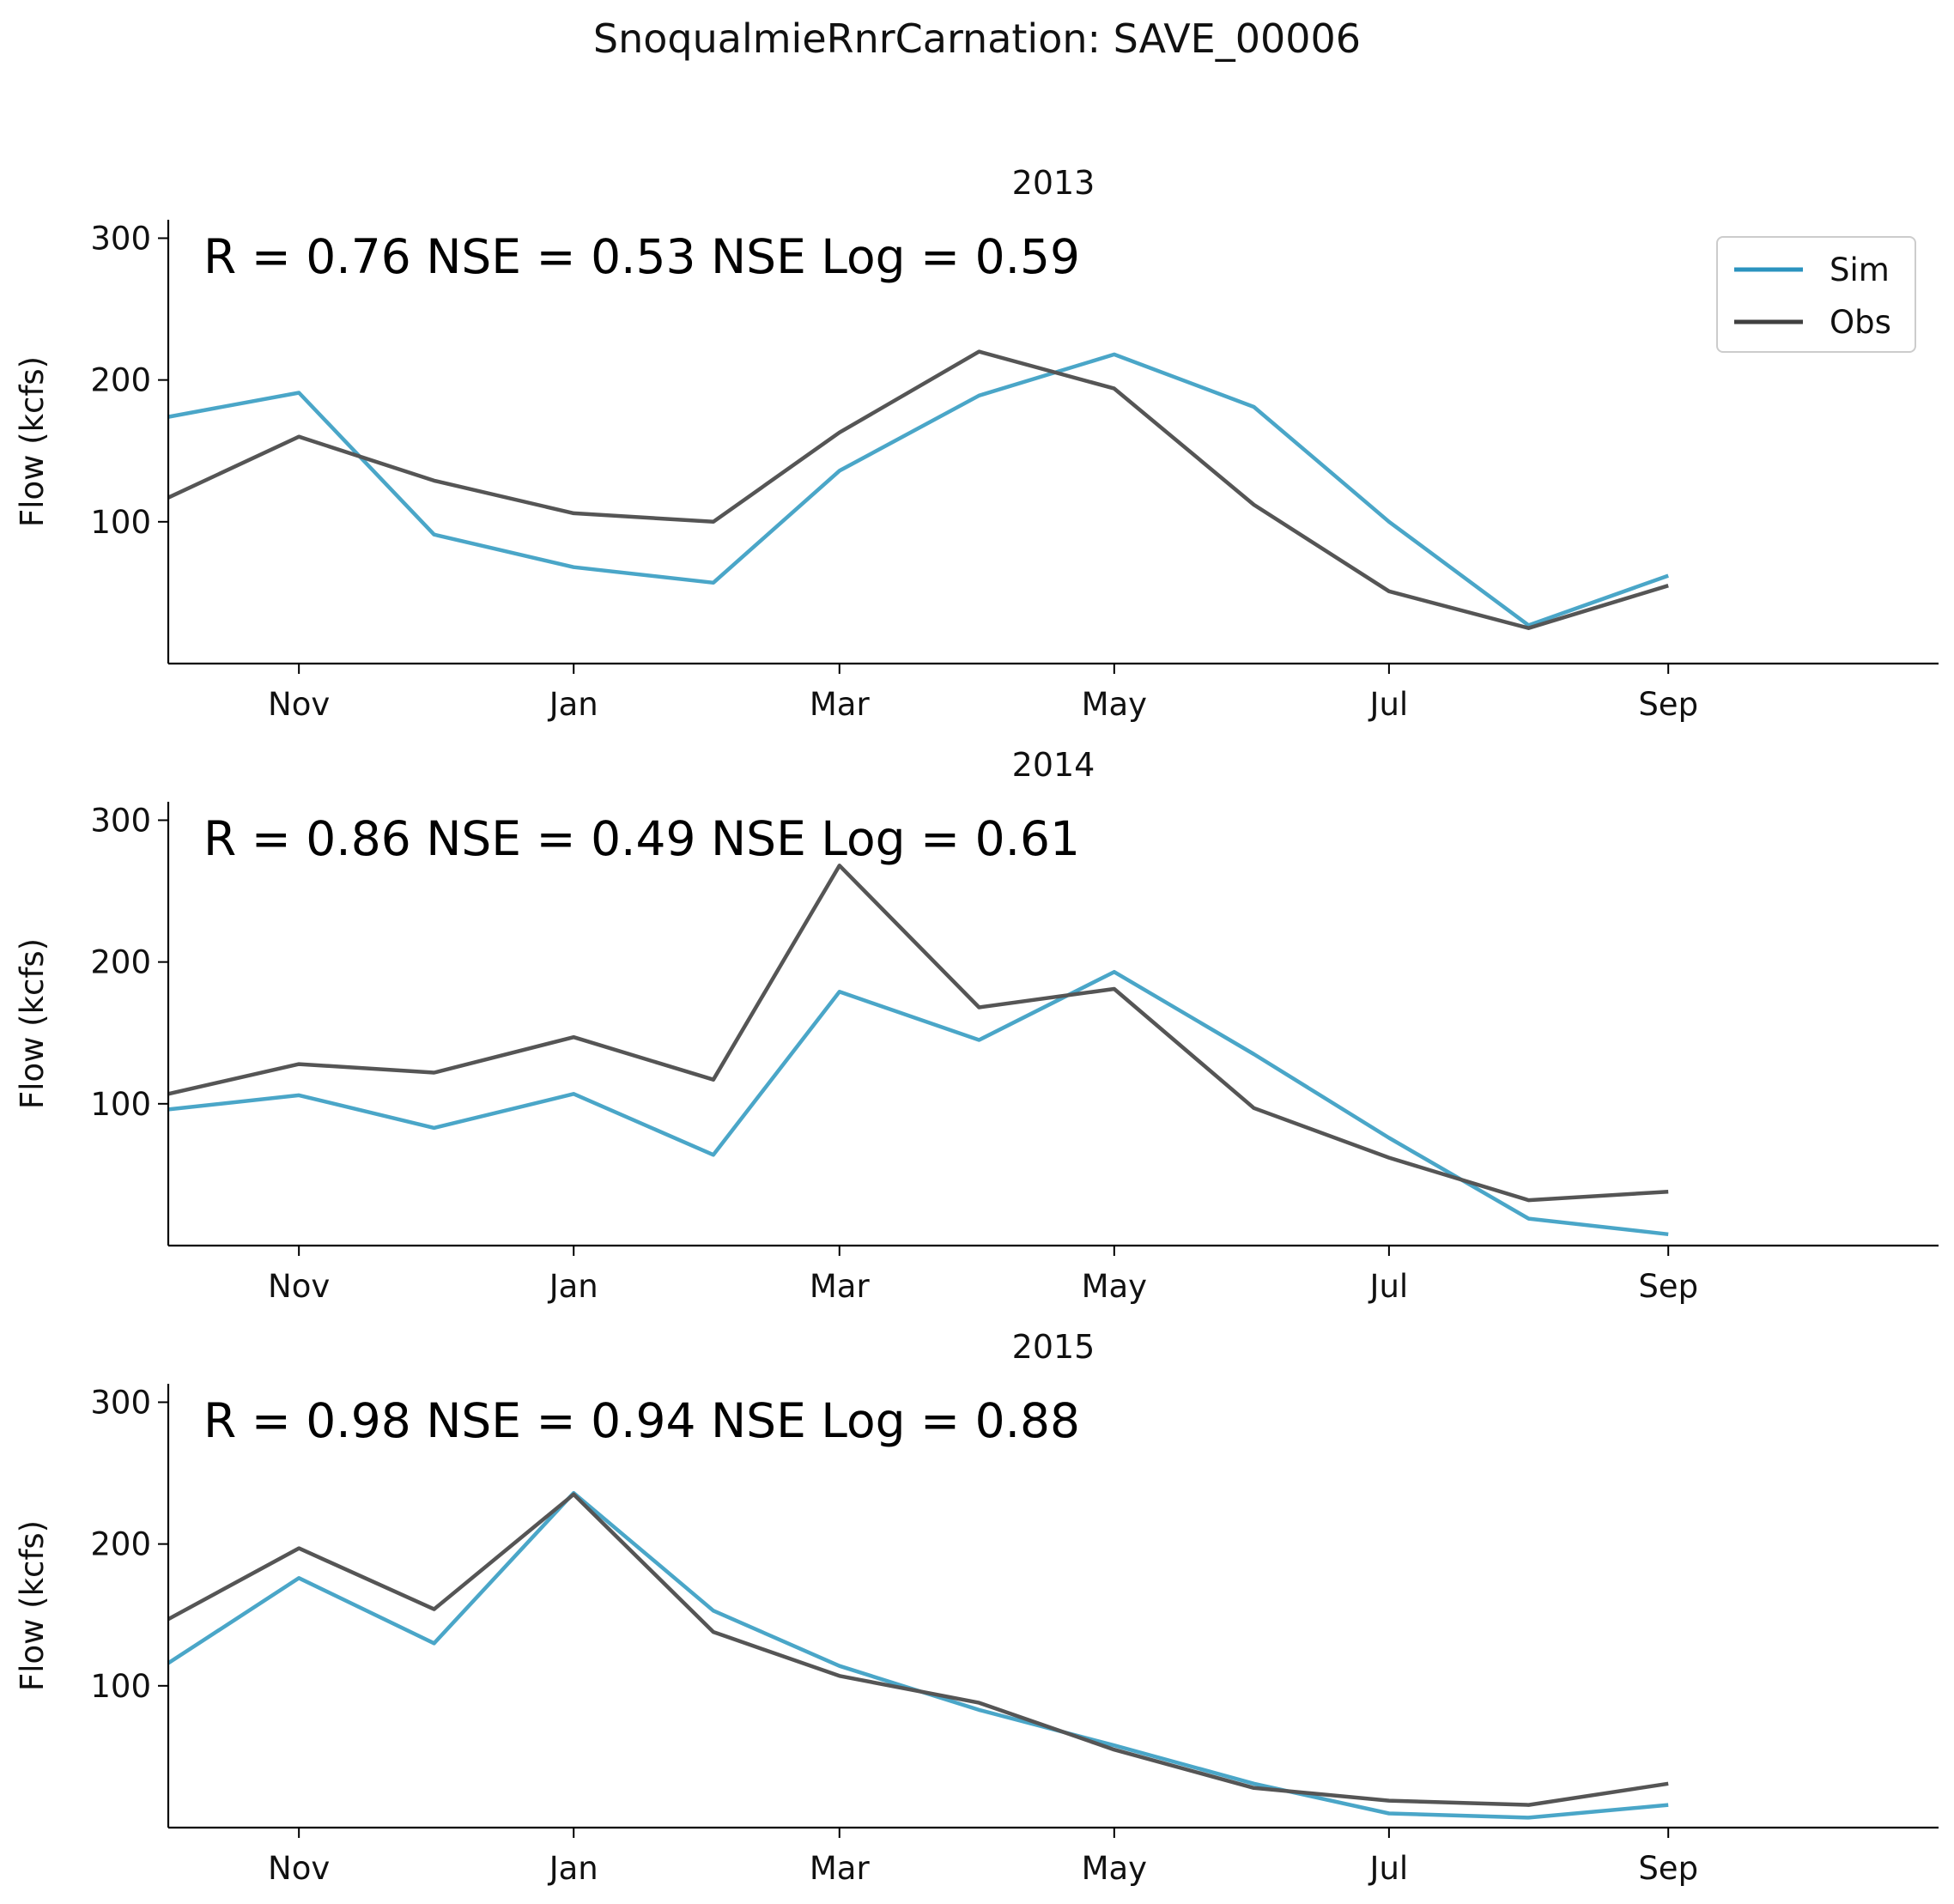 The height and width of the screenshot is (1904, 1954). I want to click on subplot-title: 2013, so click(1053, 183).